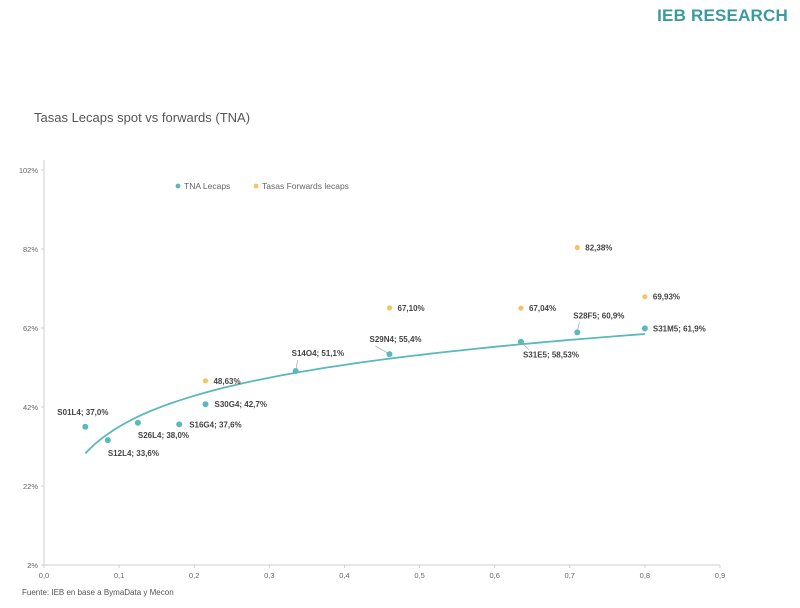 The height and width of the screenshot is (608, 800). What do you see at coordinates (645, 575) in the screenshot?
I see `x-tick-label: 0,8` at bounding box center [645, 575].